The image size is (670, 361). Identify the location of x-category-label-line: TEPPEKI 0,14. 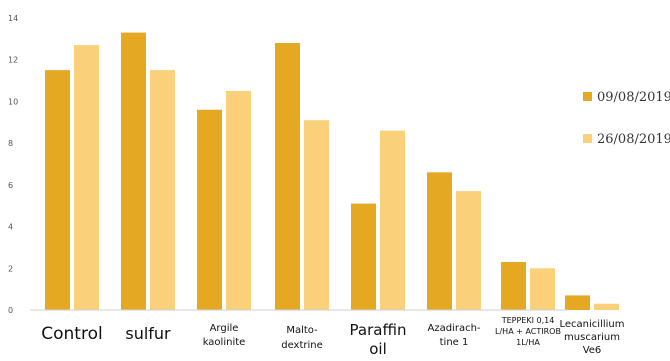
(528, 320).